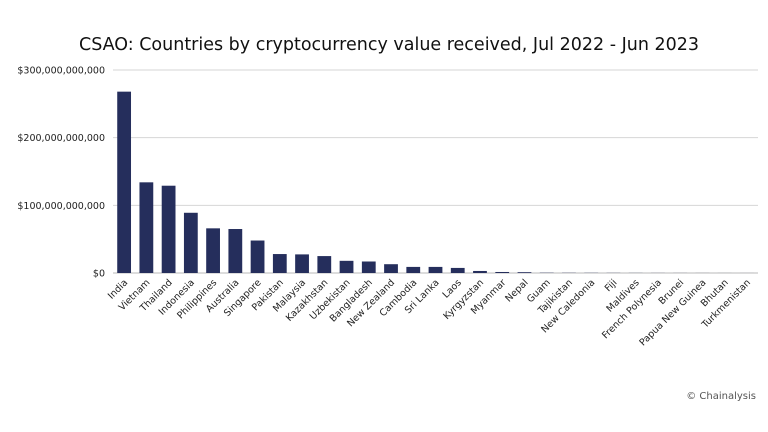  Describe the element at coordinates (61, 206) in the screenshot. I see `y-tick-label: $100,000,000,000` at that location.